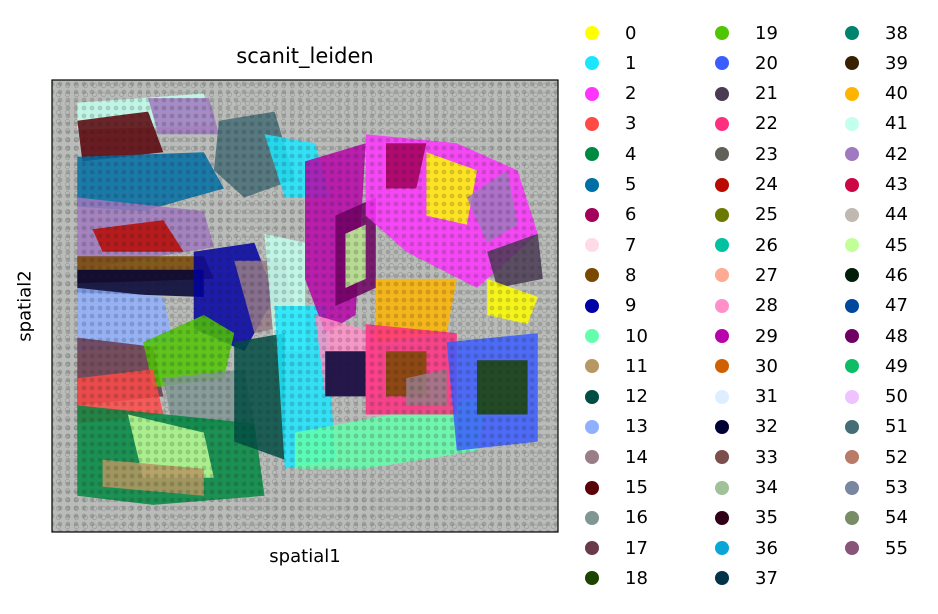 The width and height of the screenshot is (938, 614). Describe the element at coordinates (766, 578) in the screenshot. I see `legend-label: 37` at that location.